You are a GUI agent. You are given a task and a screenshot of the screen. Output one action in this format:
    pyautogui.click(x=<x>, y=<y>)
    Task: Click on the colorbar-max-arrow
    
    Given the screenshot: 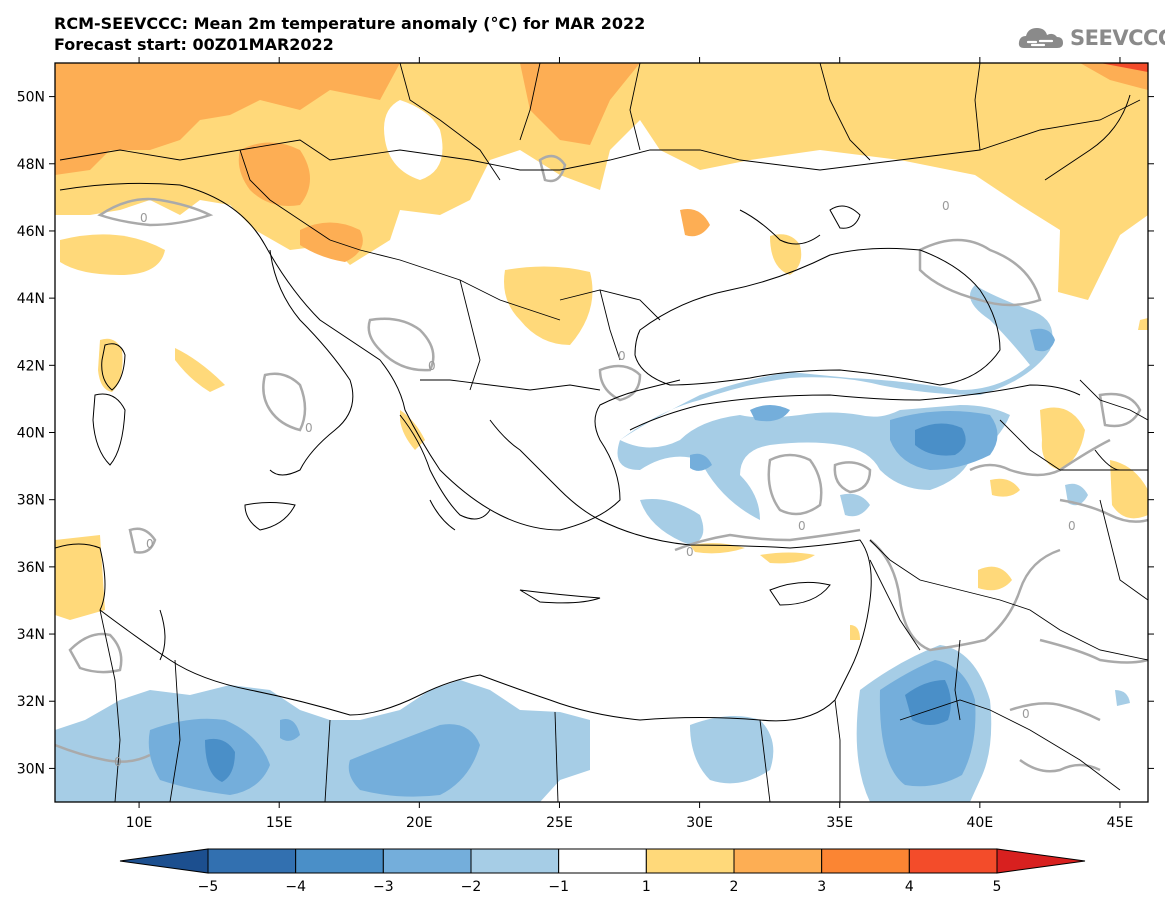 What is the action you would take?
    pyautogui.click(x=1041, y=861)
    